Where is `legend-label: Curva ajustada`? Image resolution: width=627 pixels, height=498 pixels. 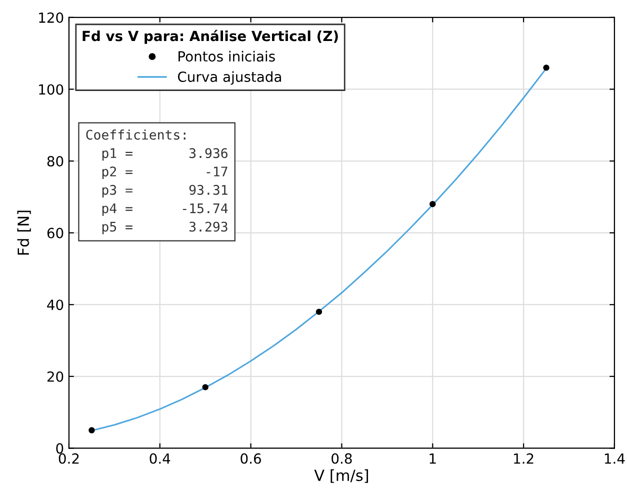
legend-label: Curva ajustada is located at coordinates (229, 78).